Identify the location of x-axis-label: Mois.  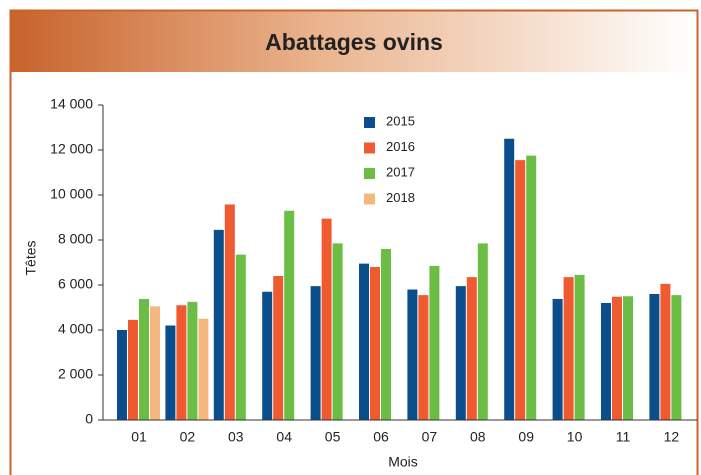
(403, 462).